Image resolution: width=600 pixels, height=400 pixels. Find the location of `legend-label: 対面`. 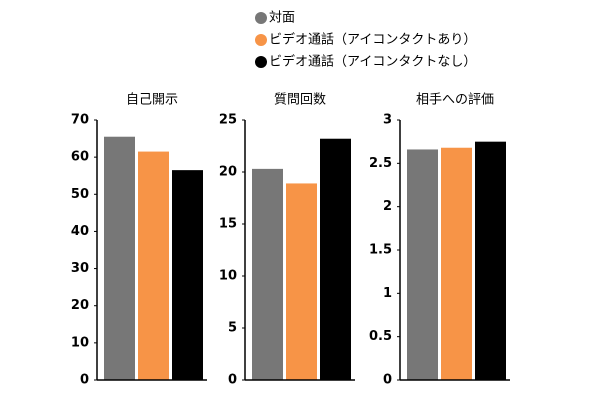

legend-label: 対面 is located at coordinates (282, 18).